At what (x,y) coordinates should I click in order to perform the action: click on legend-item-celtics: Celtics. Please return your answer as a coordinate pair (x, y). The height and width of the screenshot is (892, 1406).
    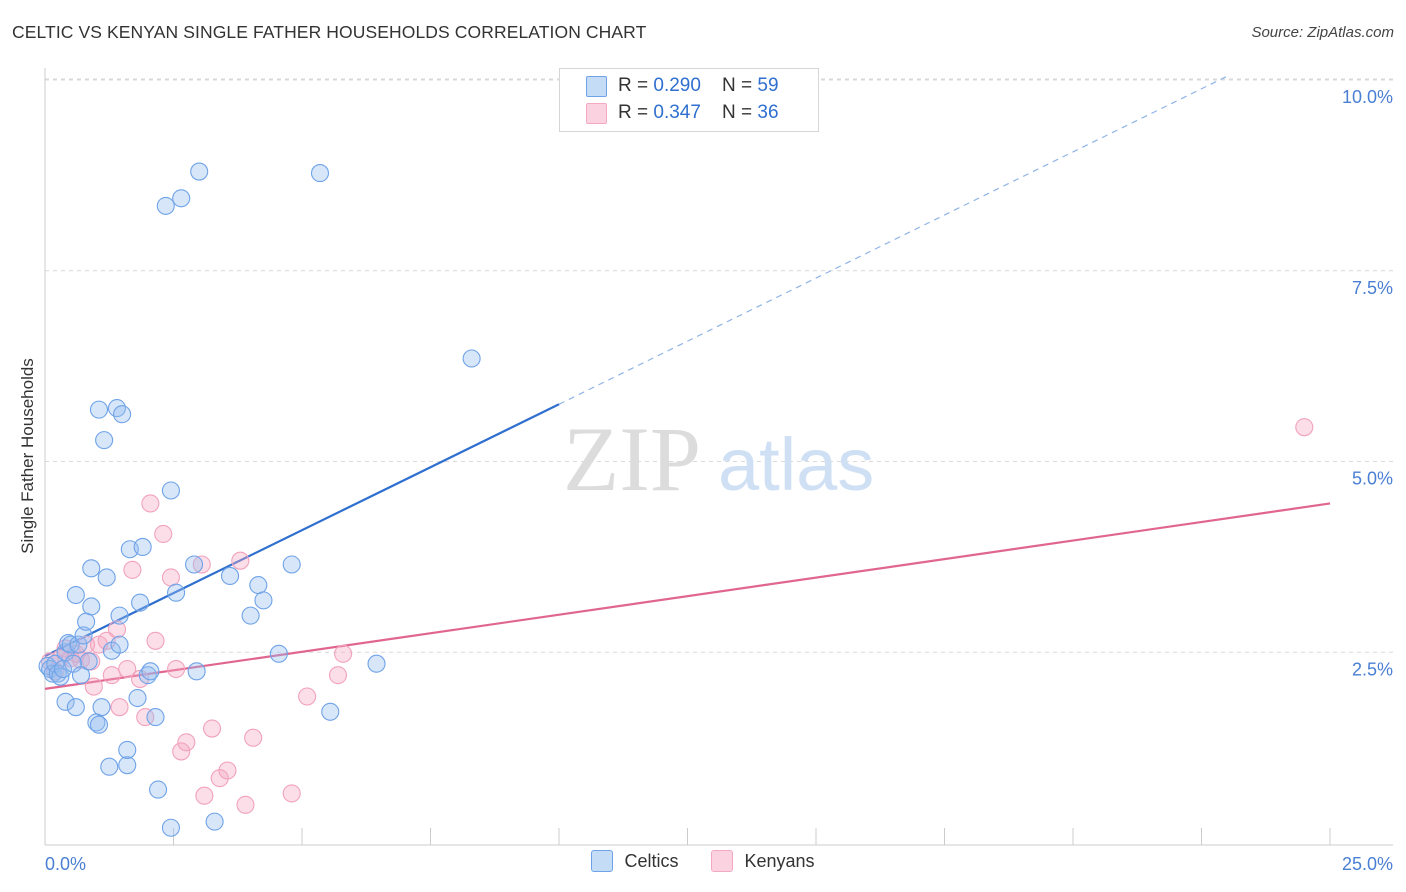
    Looking at the image, I should click on (634, 861).